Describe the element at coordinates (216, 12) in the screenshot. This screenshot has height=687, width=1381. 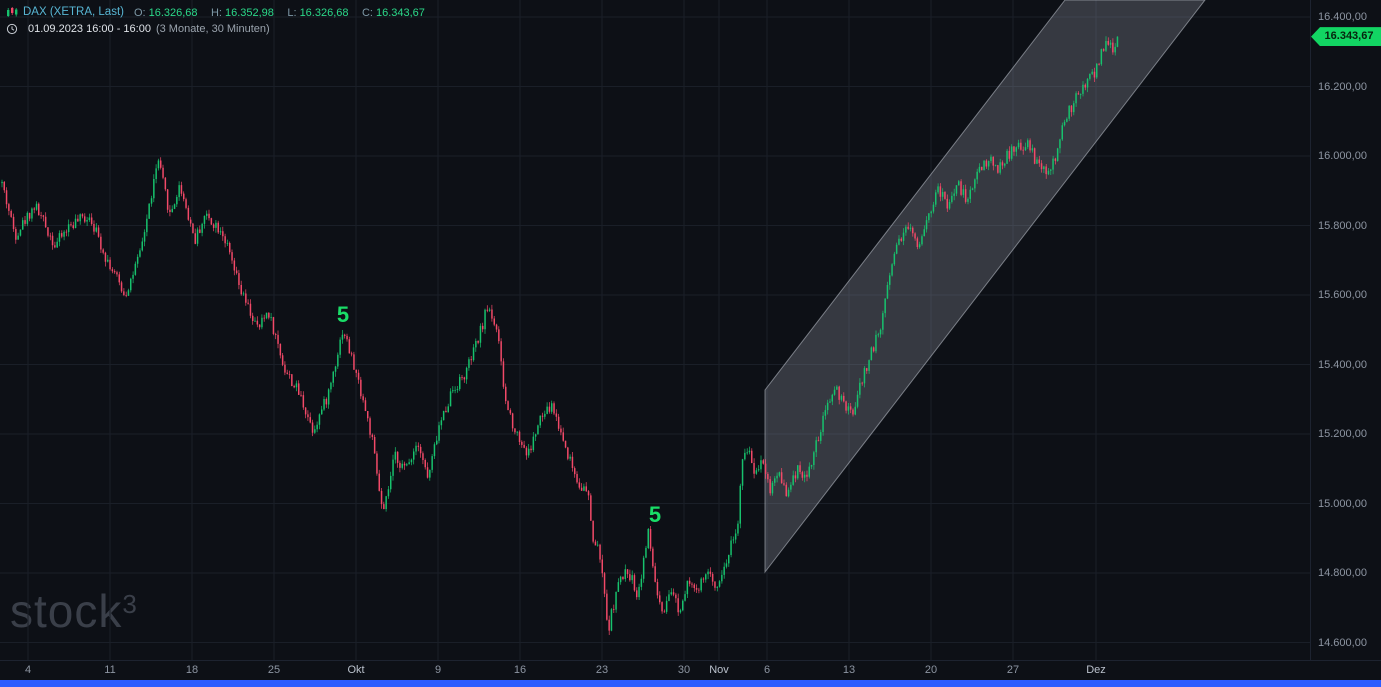
I see `high-label: H:` at that location.